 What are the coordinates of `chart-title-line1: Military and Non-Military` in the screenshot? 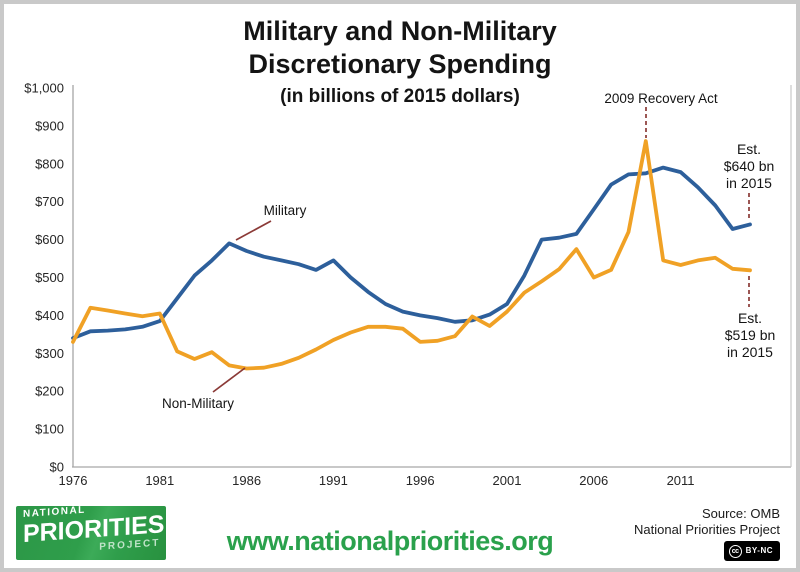 It's located at (400, 31).